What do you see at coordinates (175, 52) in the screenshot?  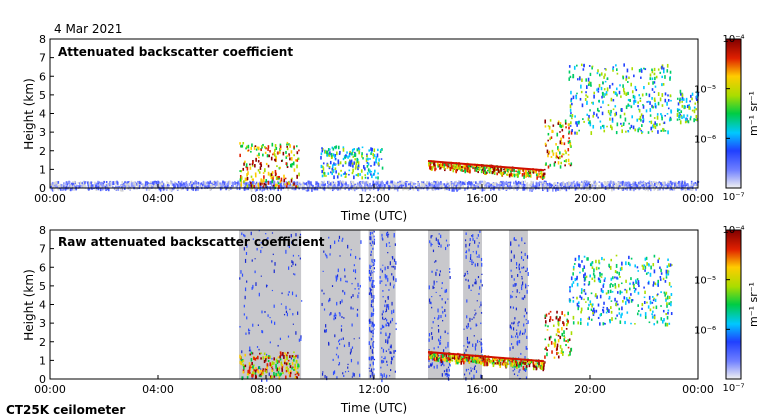 I see `panel-title-1: Attenuated backscatter coefficient` at bounding box center [175, 52].